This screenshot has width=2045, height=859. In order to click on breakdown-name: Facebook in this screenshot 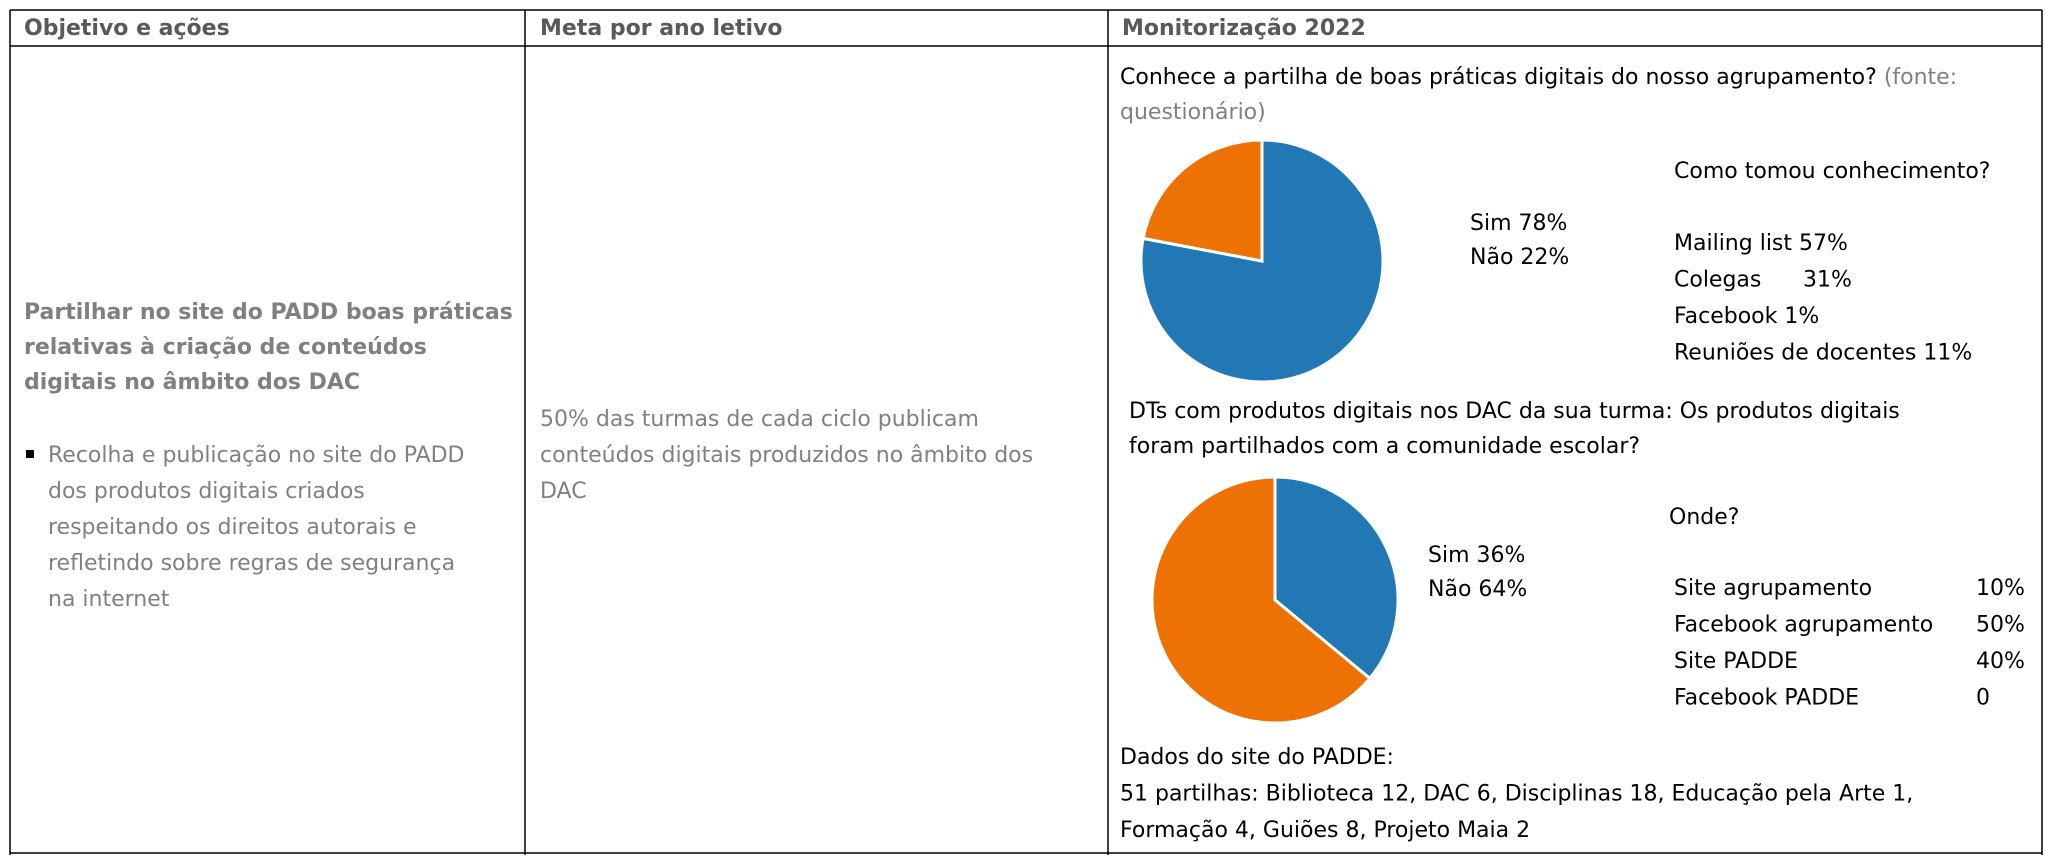, I will do `click(1726, 316)`.